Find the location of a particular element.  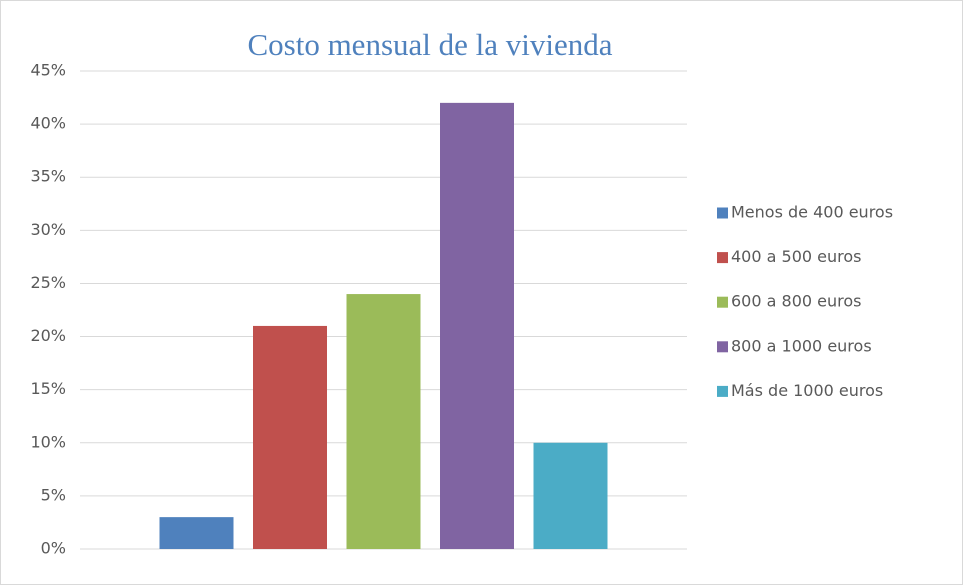

legend-label: Menos de 400 euros is located at coordinates (812, 212).